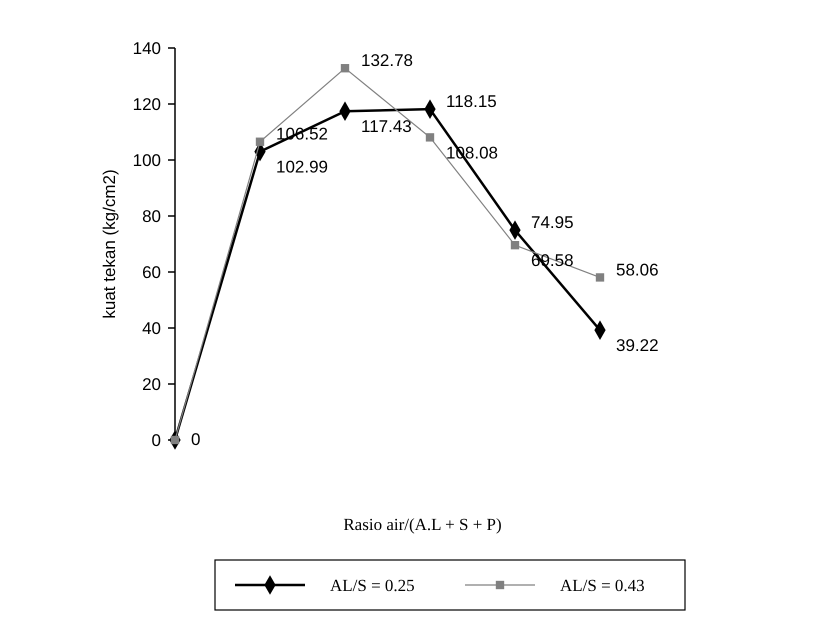  What do you see at coordinates (156, 440) in the screenshot?
I see `y-tick-label: 0` at bounding box center [156, 440].